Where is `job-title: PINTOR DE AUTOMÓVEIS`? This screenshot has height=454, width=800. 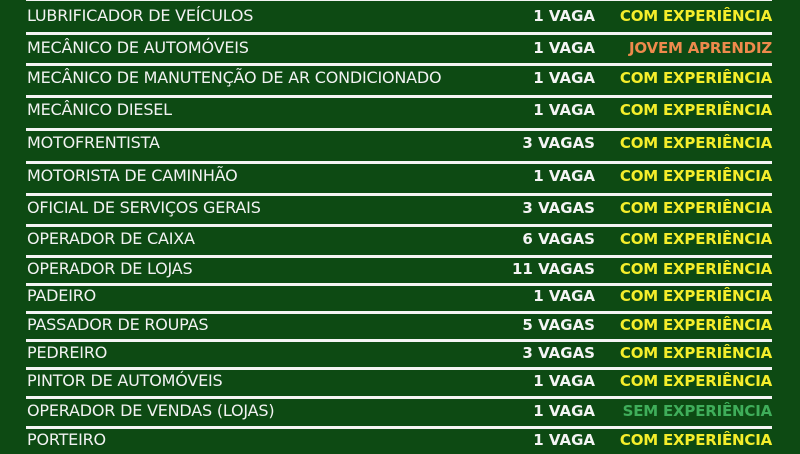 job-title: PINTOR DE AUTOMÓVEIS is located at coordinates (125, 380).